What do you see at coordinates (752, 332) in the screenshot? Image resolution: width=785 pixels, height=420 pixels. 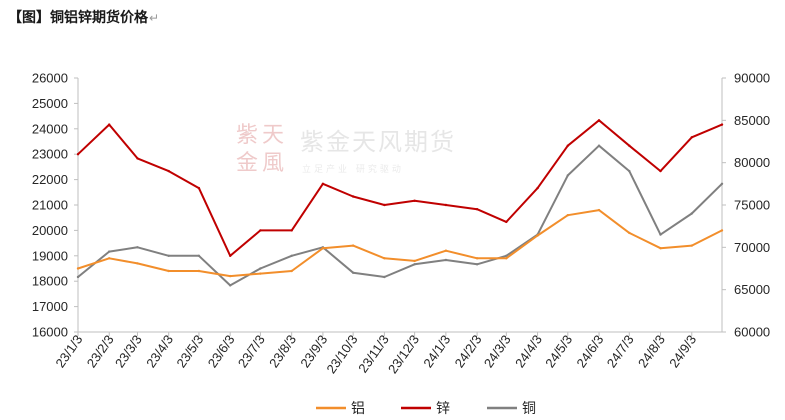 I see `y-right-tick-label: 60000` at bounding box center [752, 332].